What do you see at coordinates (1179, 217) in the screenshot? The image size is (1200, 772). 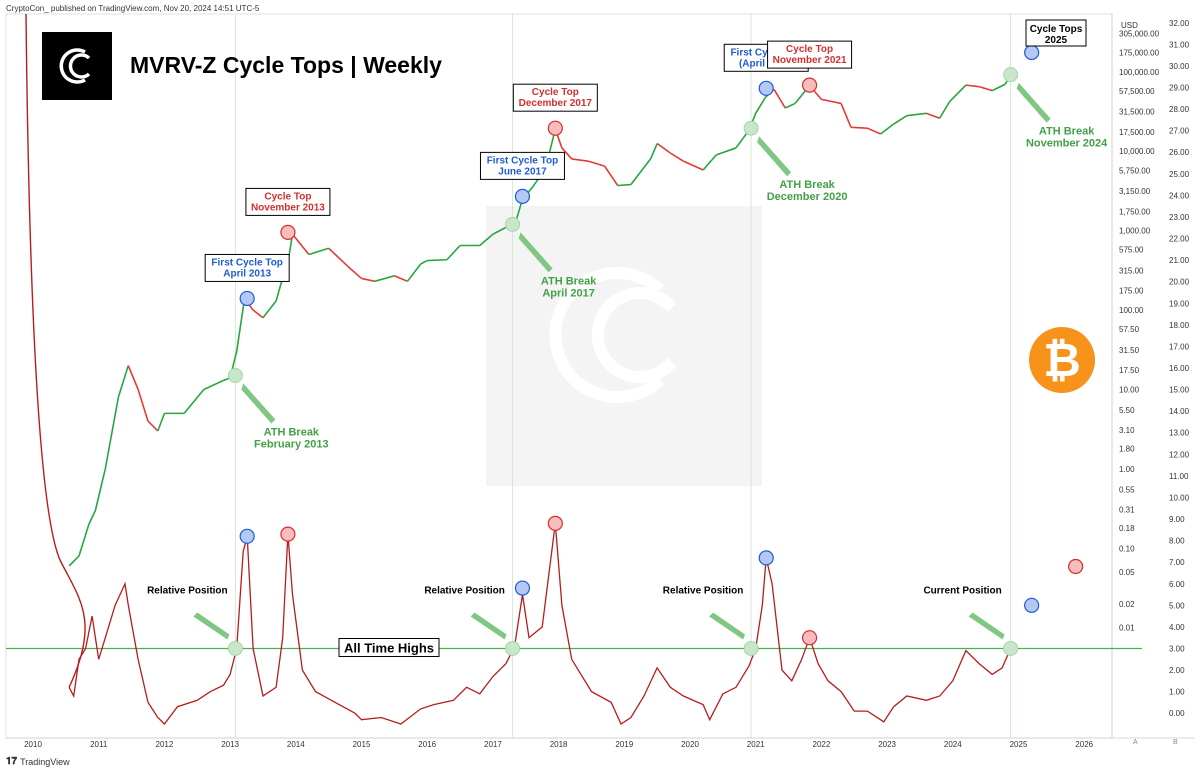 I see `z-tick-label: 23.00` at bounding box center [1179, 217].